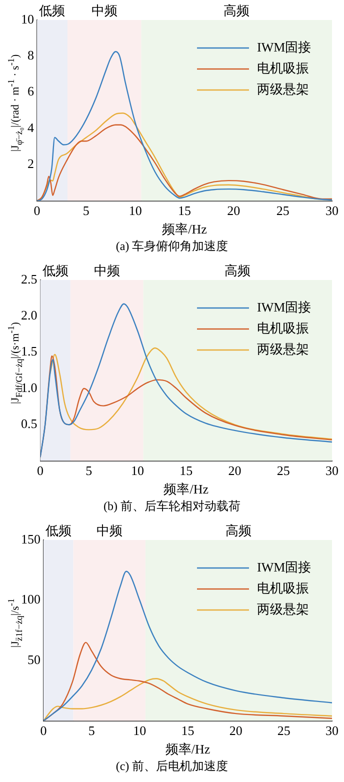 The width and height of the screenshot is (344, 782). What do you see at coordinates (29, 315) in the screenshot?
I see `y-tick-label: 2.0` at bounding box center [29, 315].